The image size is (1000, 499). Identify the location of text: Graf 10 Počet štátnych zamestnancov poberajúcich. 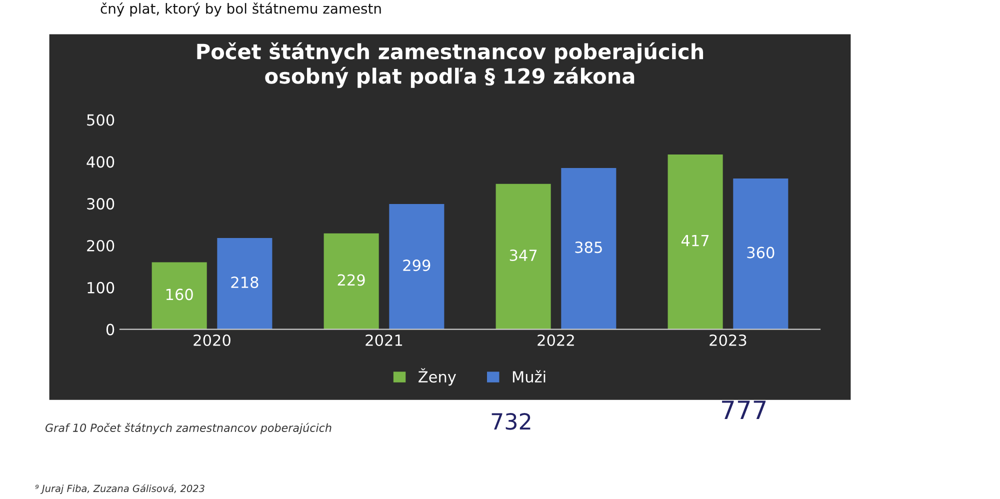
(189, 428).